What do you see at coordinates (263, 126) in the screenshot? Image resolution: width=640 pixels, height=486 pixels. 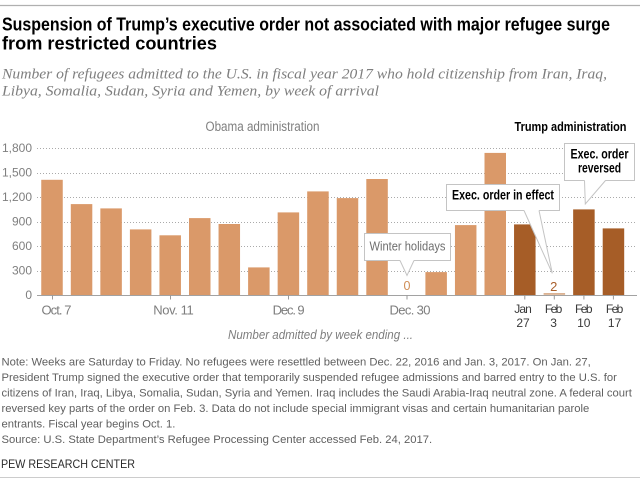 I see `svg-text: Obama administration` at bounding box center [263, 126].